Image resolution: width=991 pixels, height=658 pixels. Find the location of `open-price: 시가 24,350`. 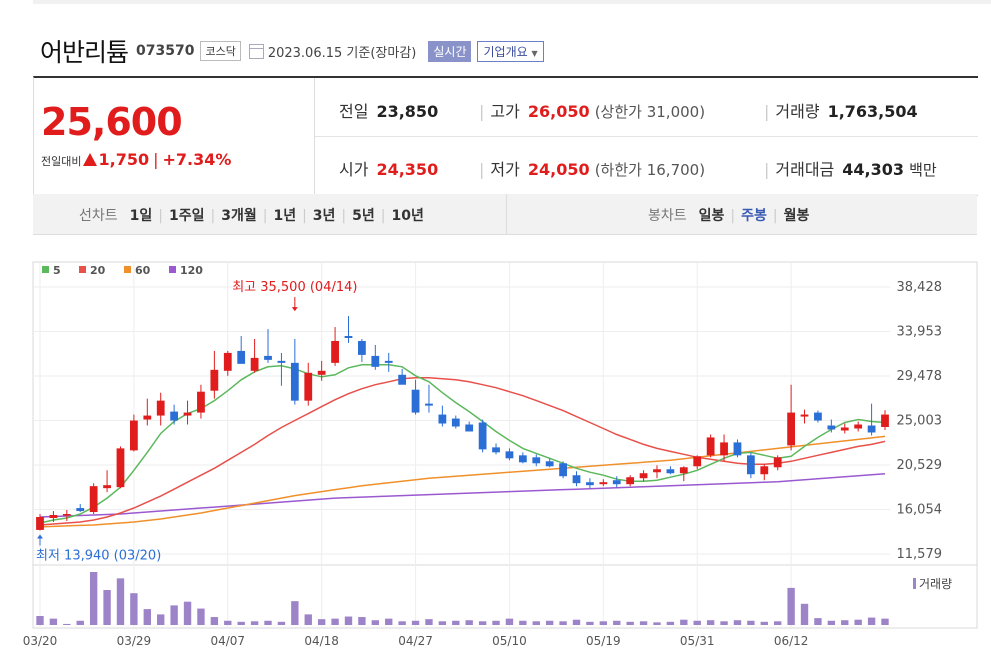

open-price: 시가 24,350 is located at coordinates (388, 168).